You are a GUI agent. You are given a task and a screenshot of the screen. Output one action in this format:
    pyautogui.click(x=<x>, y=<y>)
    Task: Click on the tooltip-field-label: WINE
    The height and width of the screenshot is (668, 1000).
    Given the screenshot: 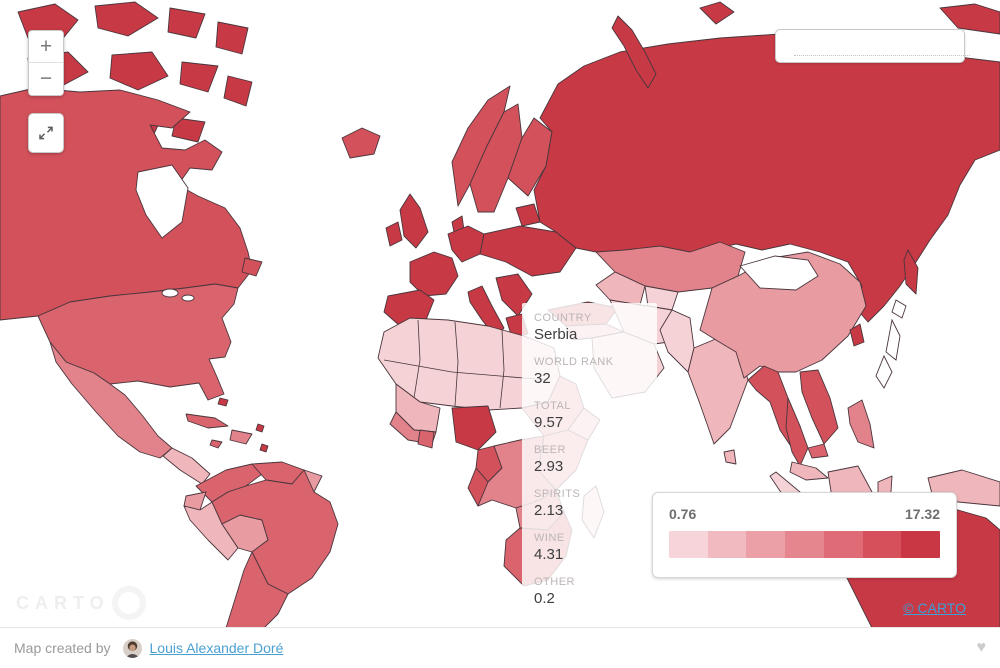 What is the action you would take?
    pyautogui.click(x=549, y=538)
    